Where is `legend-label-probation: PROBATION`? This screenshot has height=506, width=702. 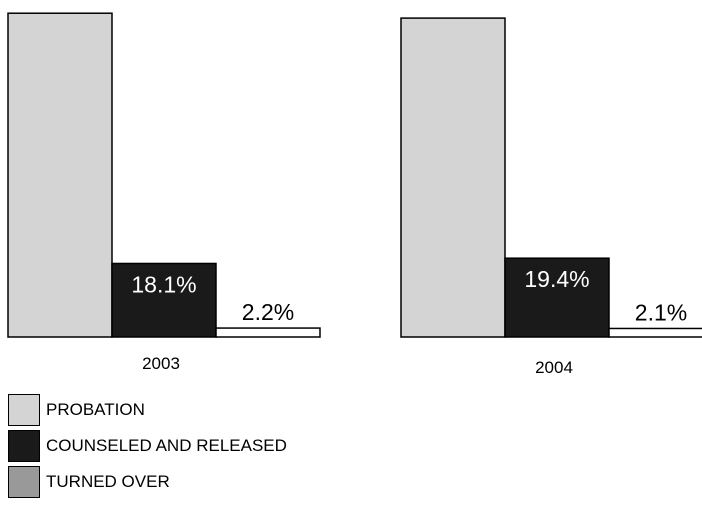
legend-label-probation: PROBATION is located at coordinates (95, 409).